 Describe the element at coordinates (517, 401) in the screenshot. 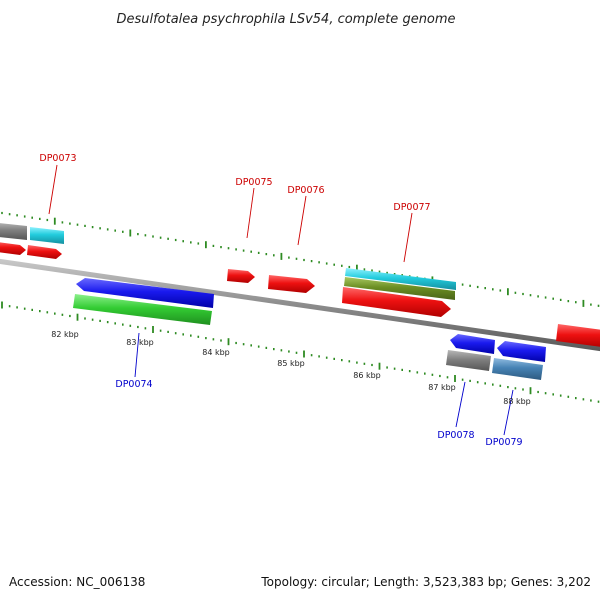

I see `kbp-label: 88 kbp` at that location.